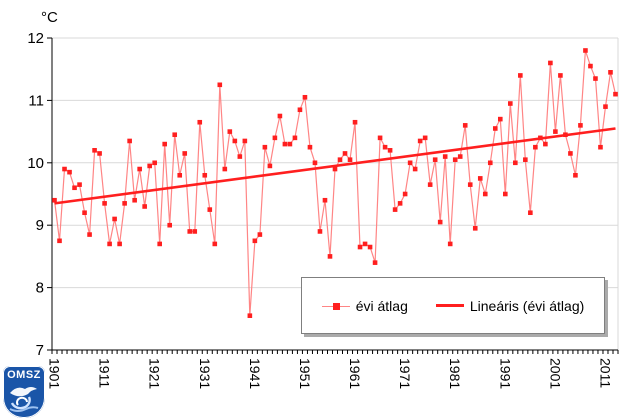 The height and width of the screenshot is (420, 640). I want to click on omsz-logo-text: OMSZ, so click(24, 375).